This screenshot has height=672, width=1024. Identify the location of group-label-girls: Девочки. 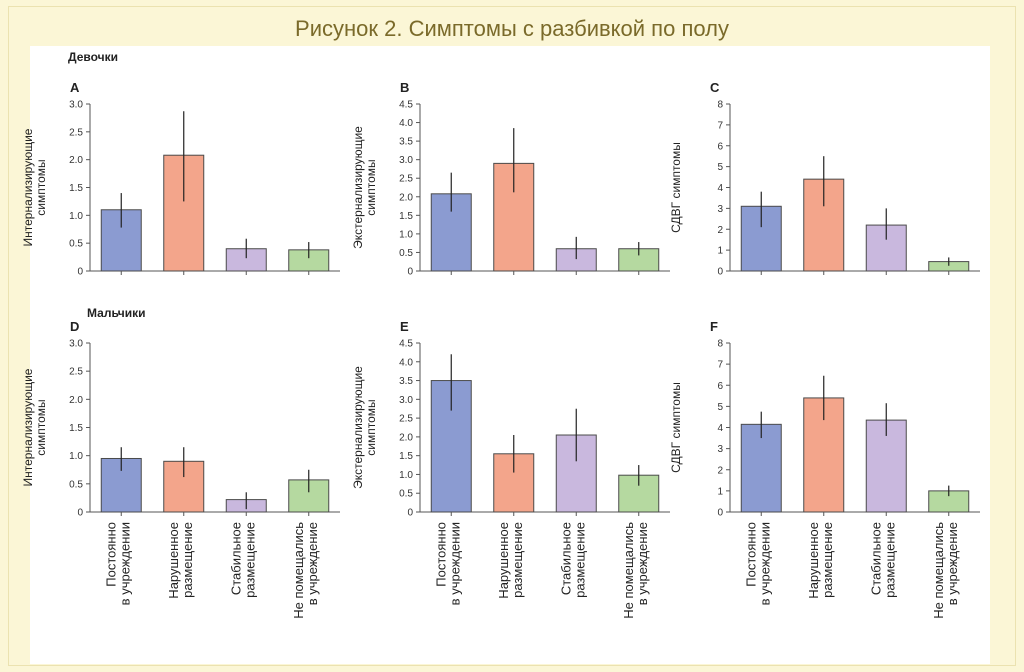
(93, 57).